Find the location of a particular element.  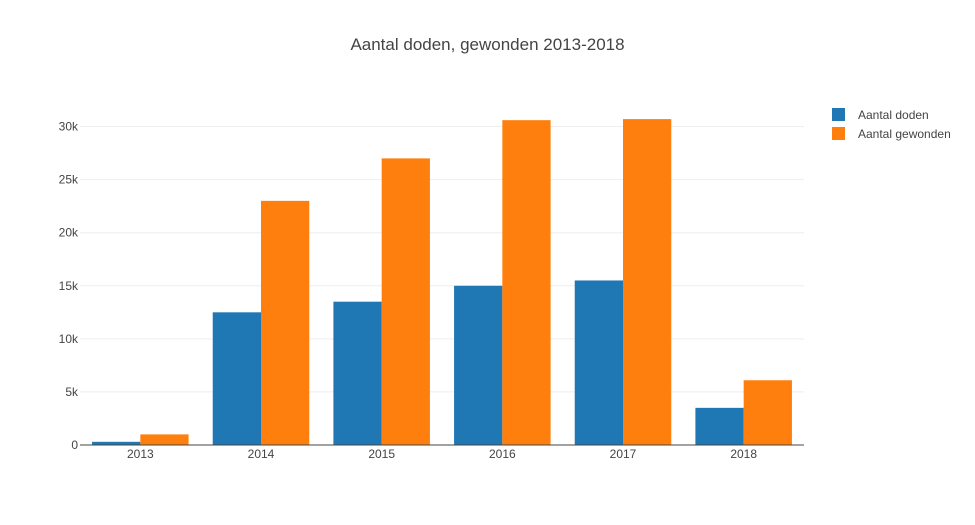

bar-aantal-gewonden-2018 is located at coordinates (767, 412).